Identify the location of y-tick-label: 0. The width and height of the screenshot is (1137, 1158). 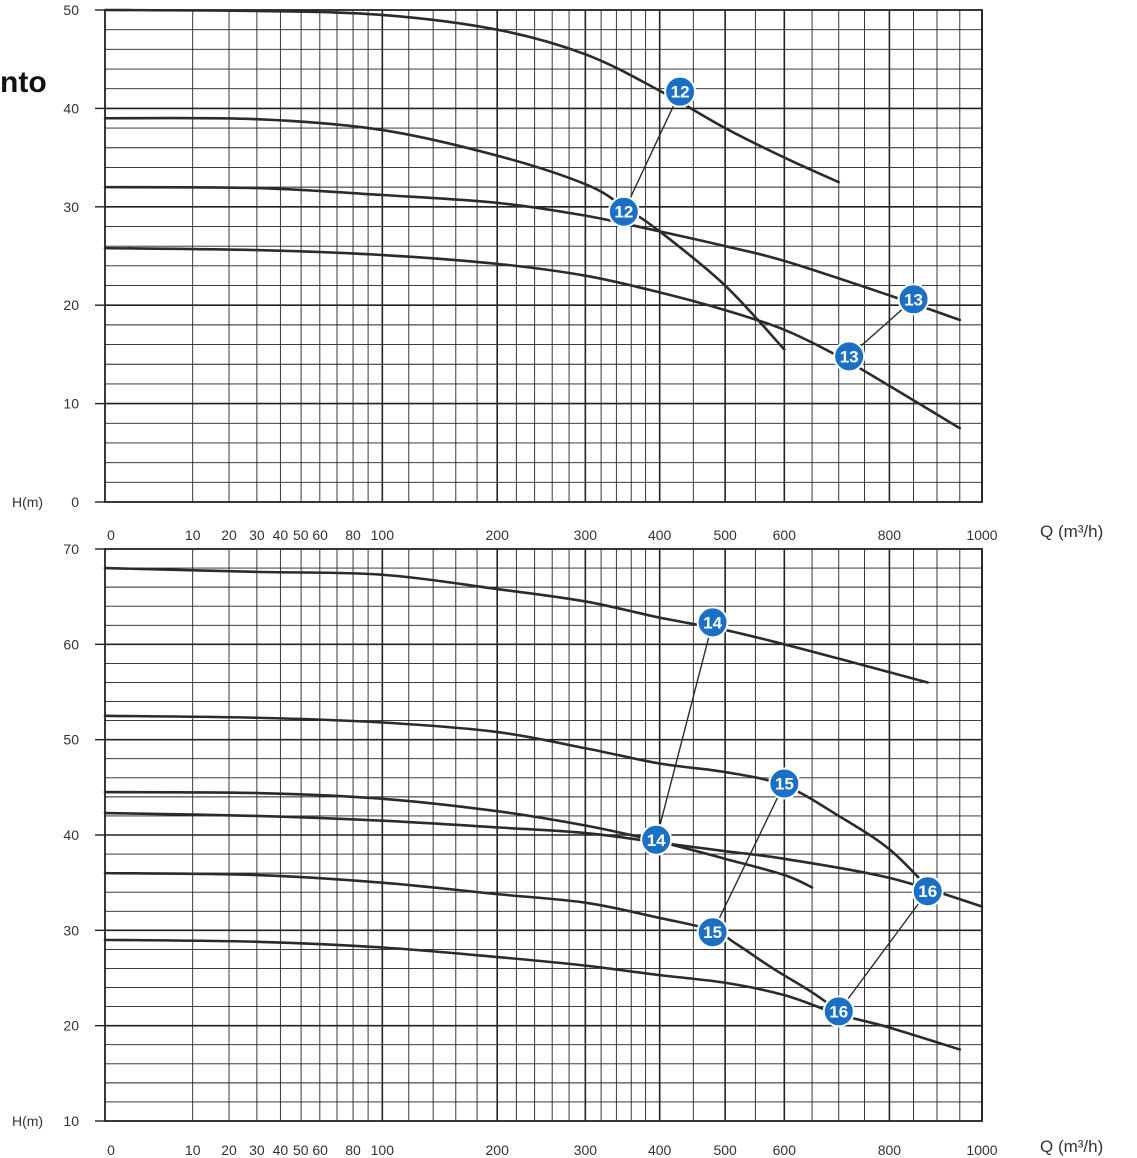
(75, 502).